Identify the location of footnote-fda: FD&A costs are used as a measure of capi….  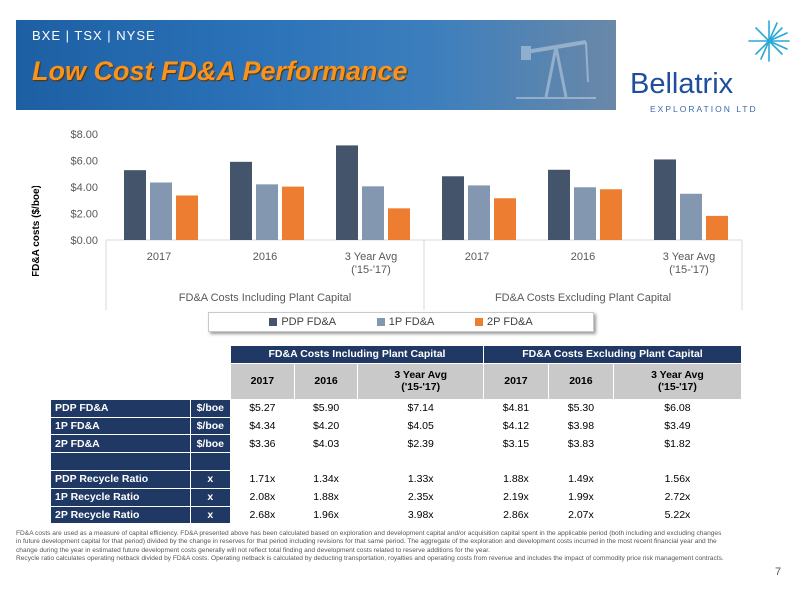
(369, 542).